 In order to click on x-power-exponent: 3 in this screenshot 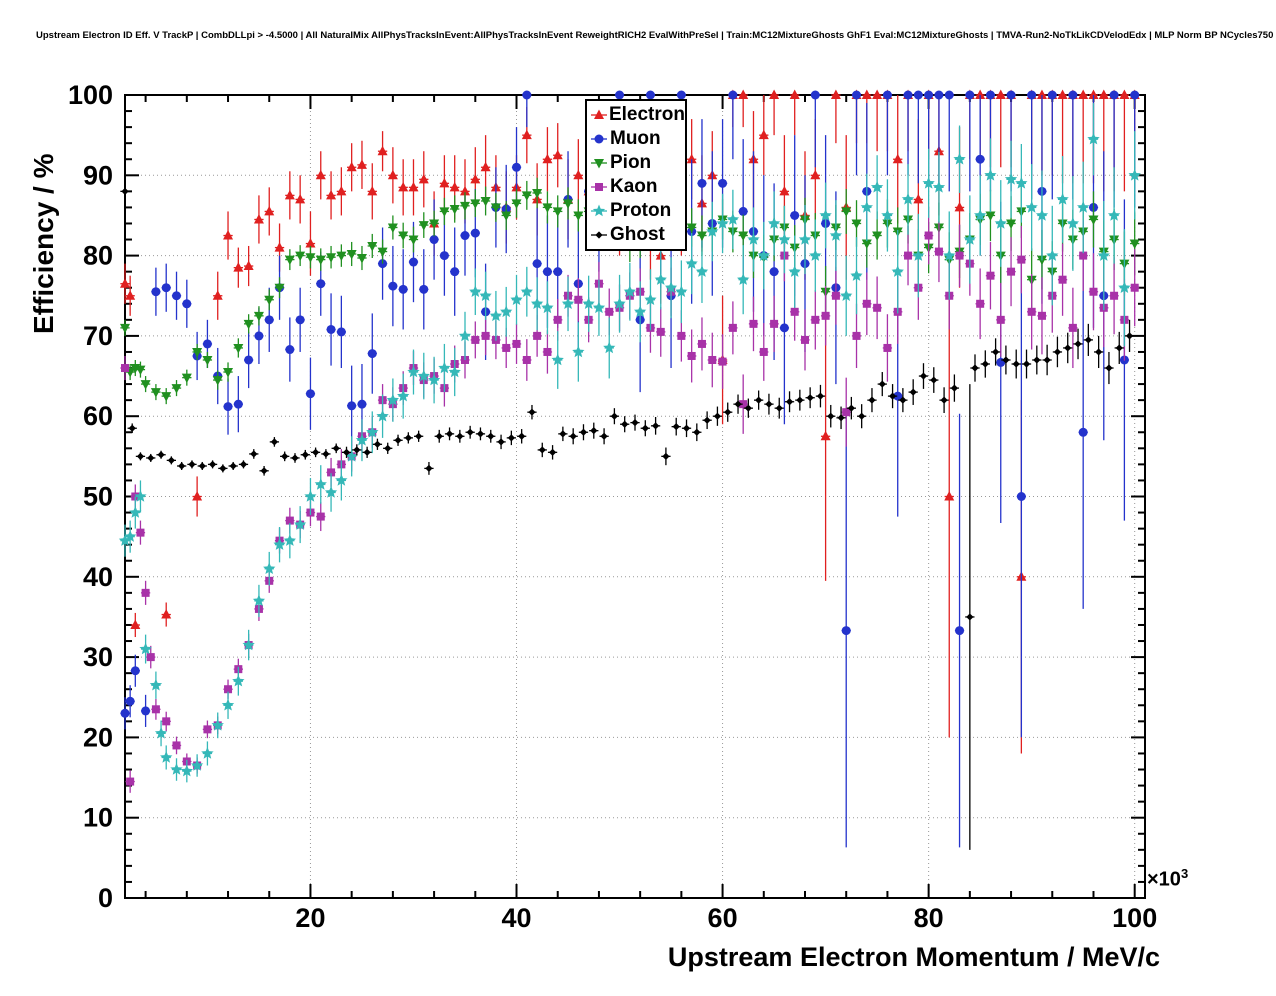, I will do `click(1184, 873)`.